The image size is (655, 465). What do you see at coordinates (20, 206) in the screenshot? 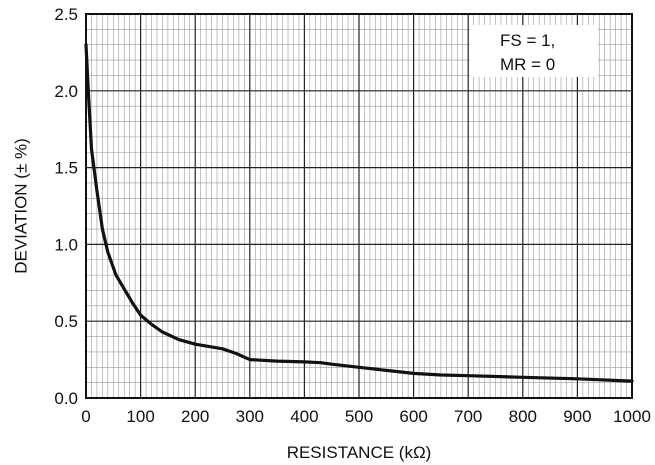
I see `y-axis-title: DEVIATION (± %)` at bounding box center [20, 206].